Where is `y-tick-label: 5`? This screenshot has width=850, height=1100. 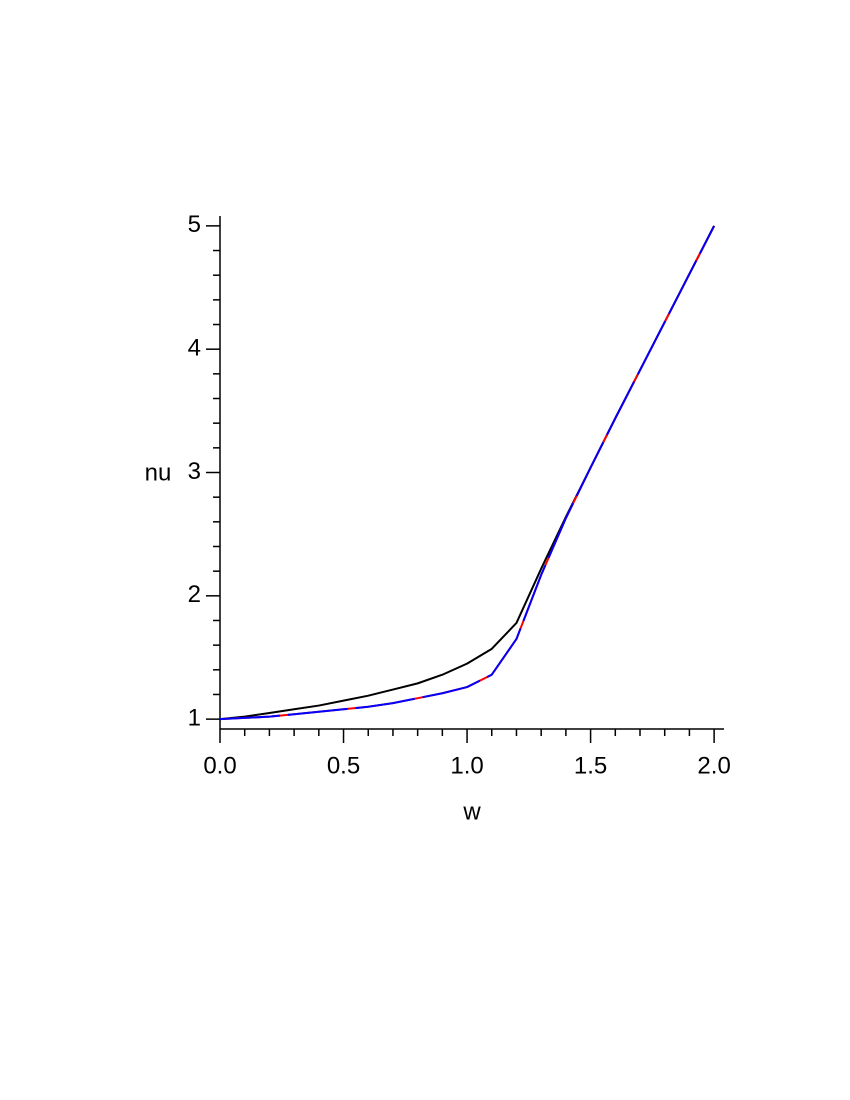
y-tick-label: 5 is located at coordinates (194, 224).